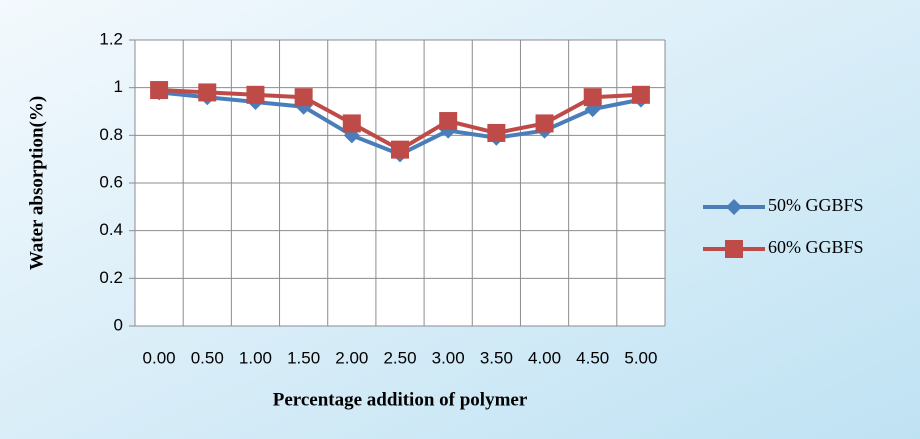 This screenshot has height=439, width=920. Describe the element at coordinates (816, 247) in the screenshot. I see `legend-label: 60% GGBFS` at that location.